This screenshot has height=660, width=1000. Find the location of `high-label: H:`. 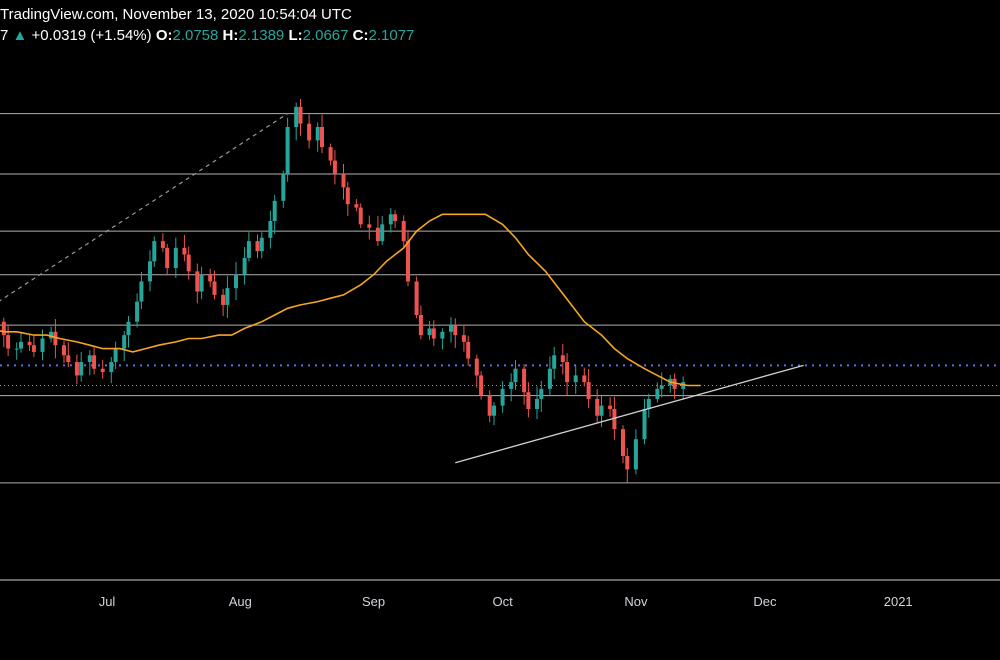

high-label: H: is located at coordinates (230, 35).